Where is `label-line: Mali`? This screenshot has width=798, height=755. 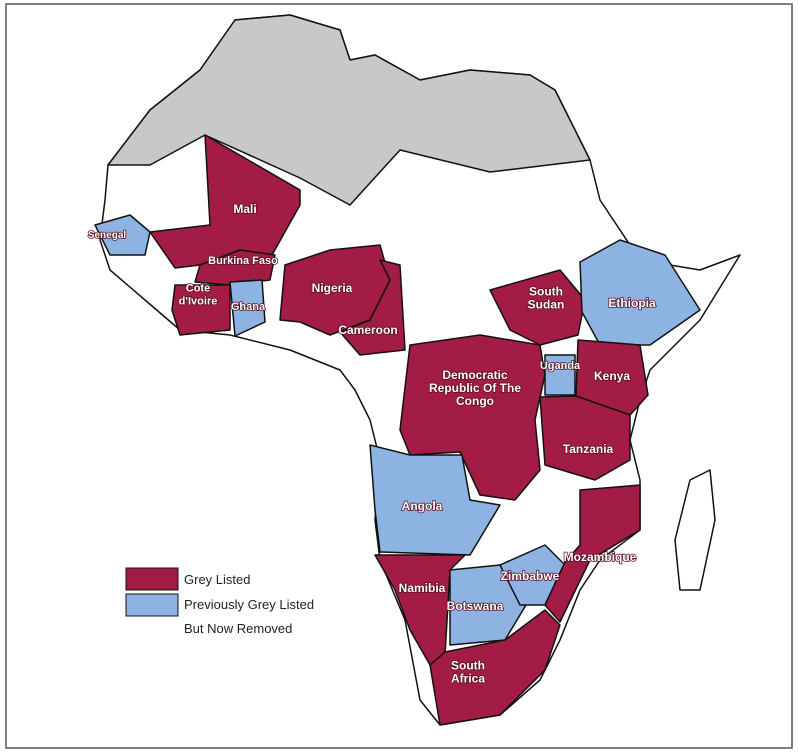 label-line: Mali is located at coordinates (244, 209).